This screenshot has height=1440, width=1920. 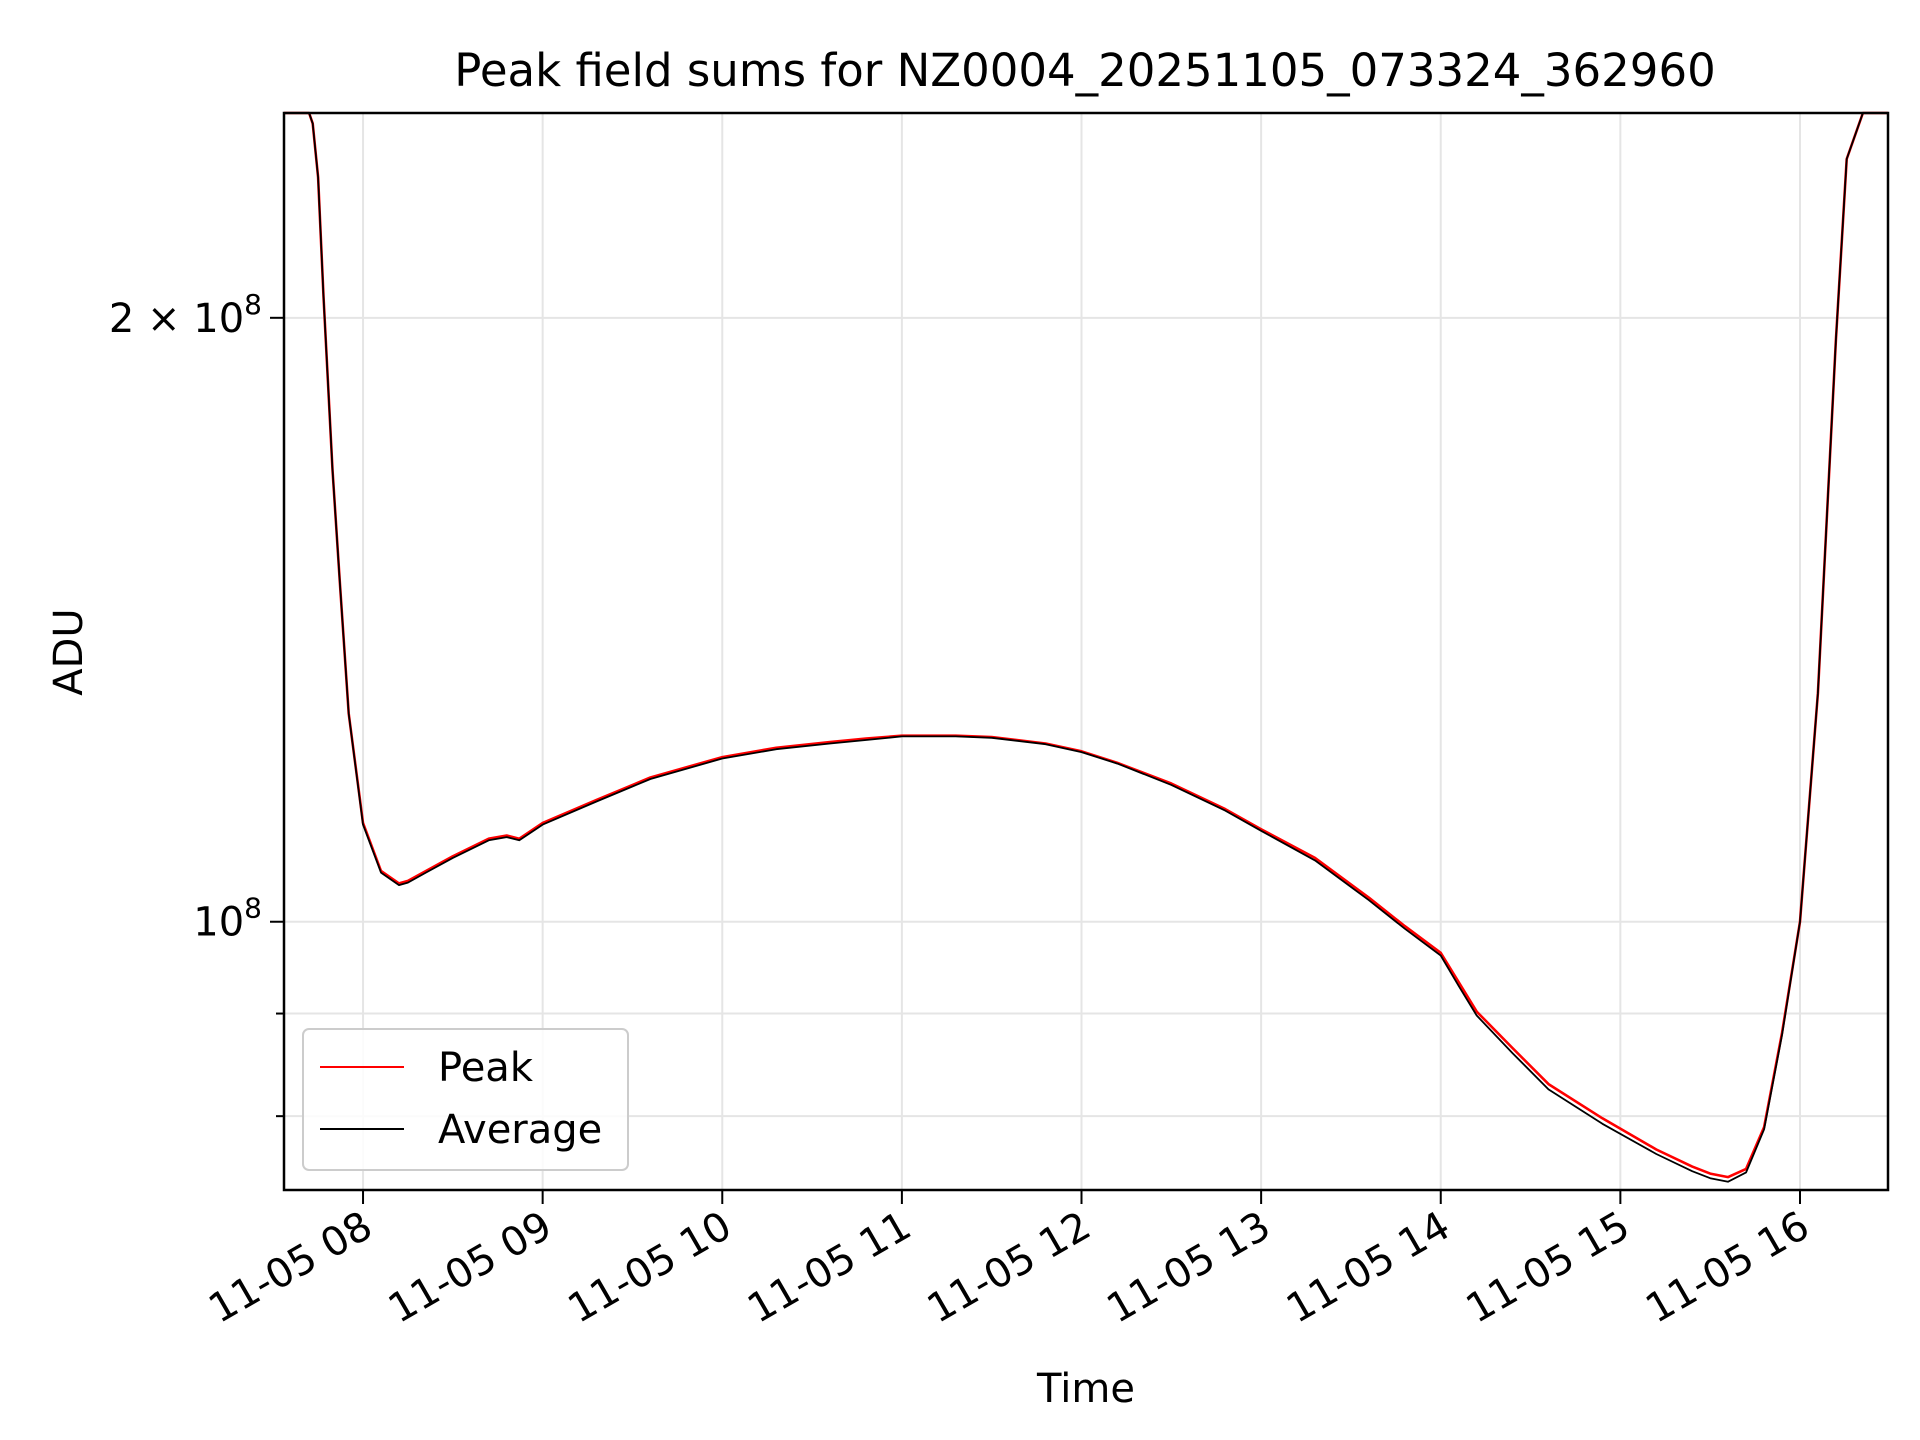 What do you see at coordinates (486, 1068) in the screenshot?
I see `legend-label-peak: Peak` at bounding box center [486, 1068].